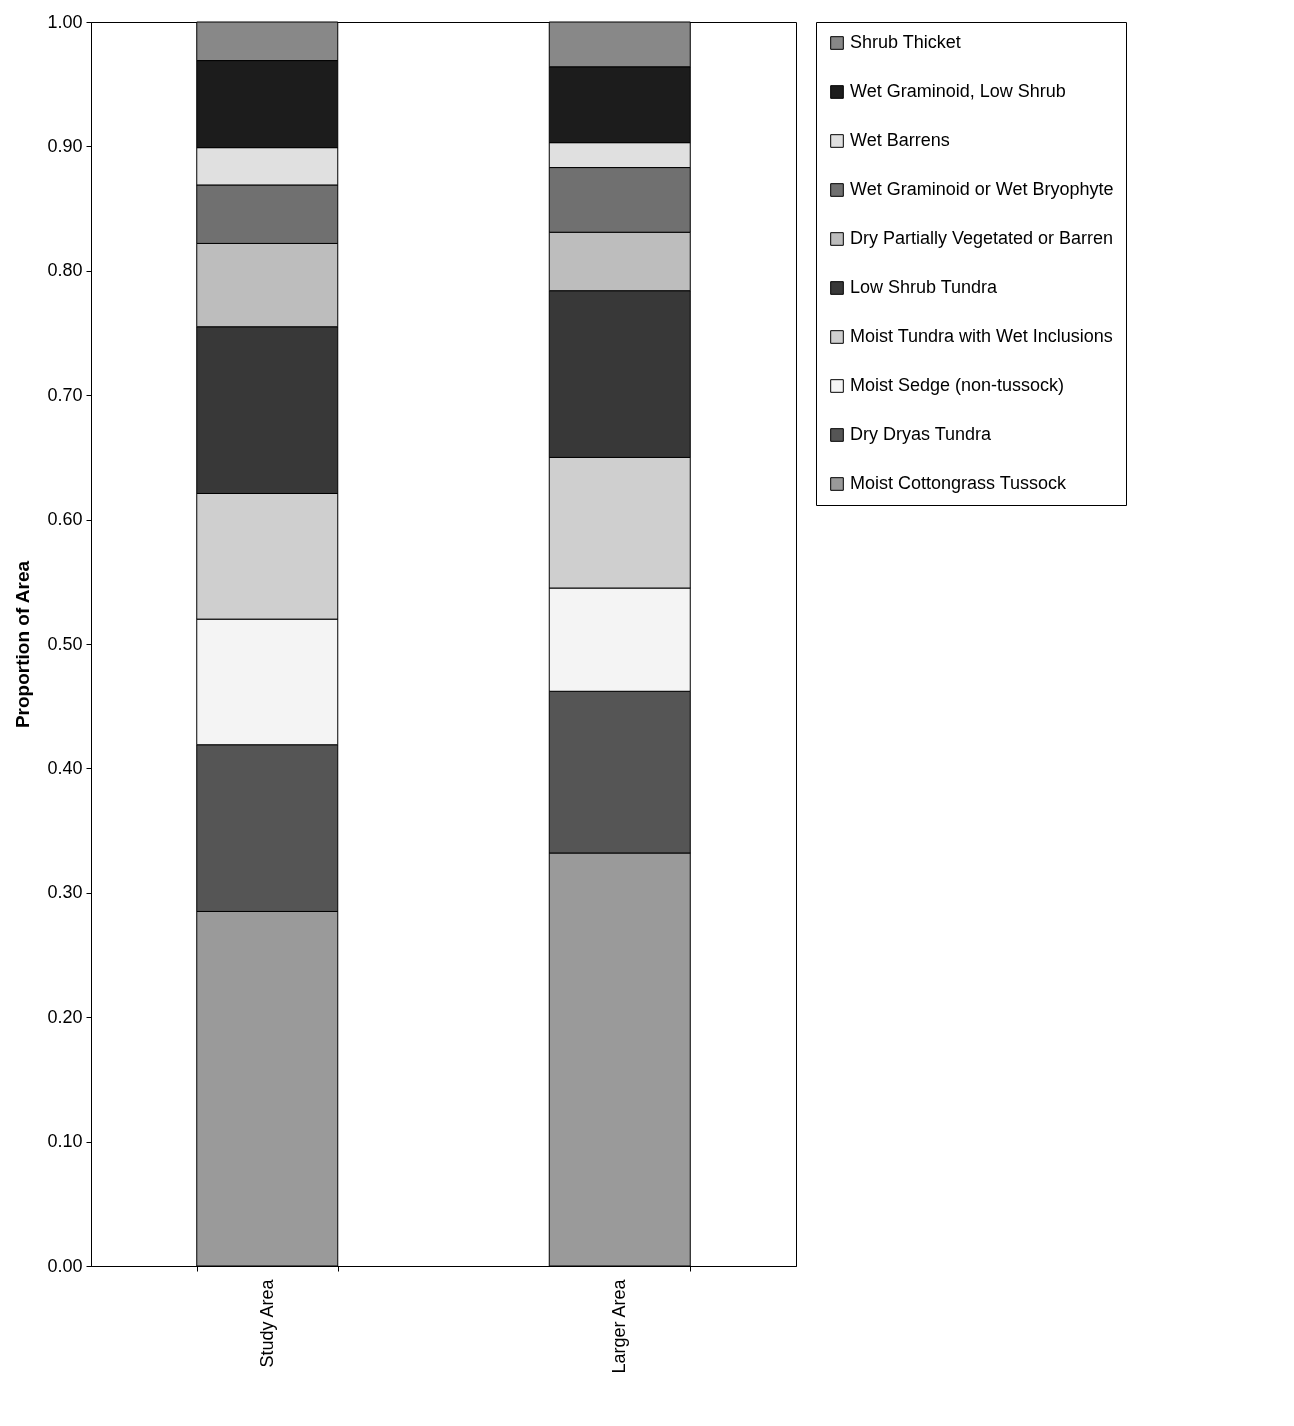 The width and height of the screenshot is (1294, 1426). Describe the element at coordinates (65, 270) in the screenshot. I see `y-tick-label: 0.80` at that location.